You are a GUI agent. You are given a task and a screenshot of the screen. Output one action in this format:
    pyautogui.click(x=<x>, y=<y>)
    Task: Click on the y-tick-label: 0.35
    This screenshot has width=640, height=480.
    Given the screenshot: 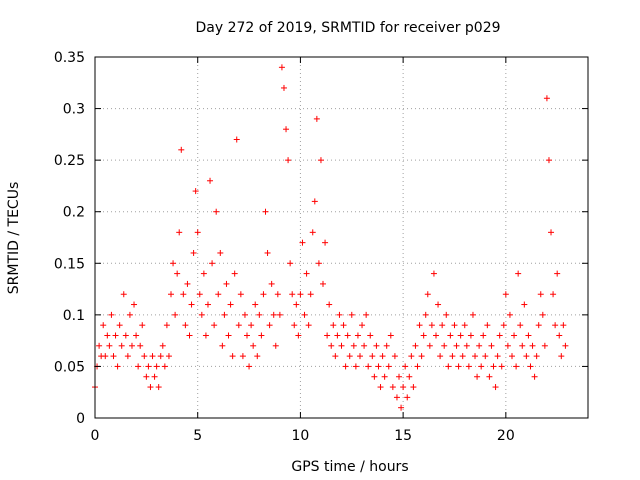 What is the action you would take?
    pyautogui.click(x=69, y=58)
    